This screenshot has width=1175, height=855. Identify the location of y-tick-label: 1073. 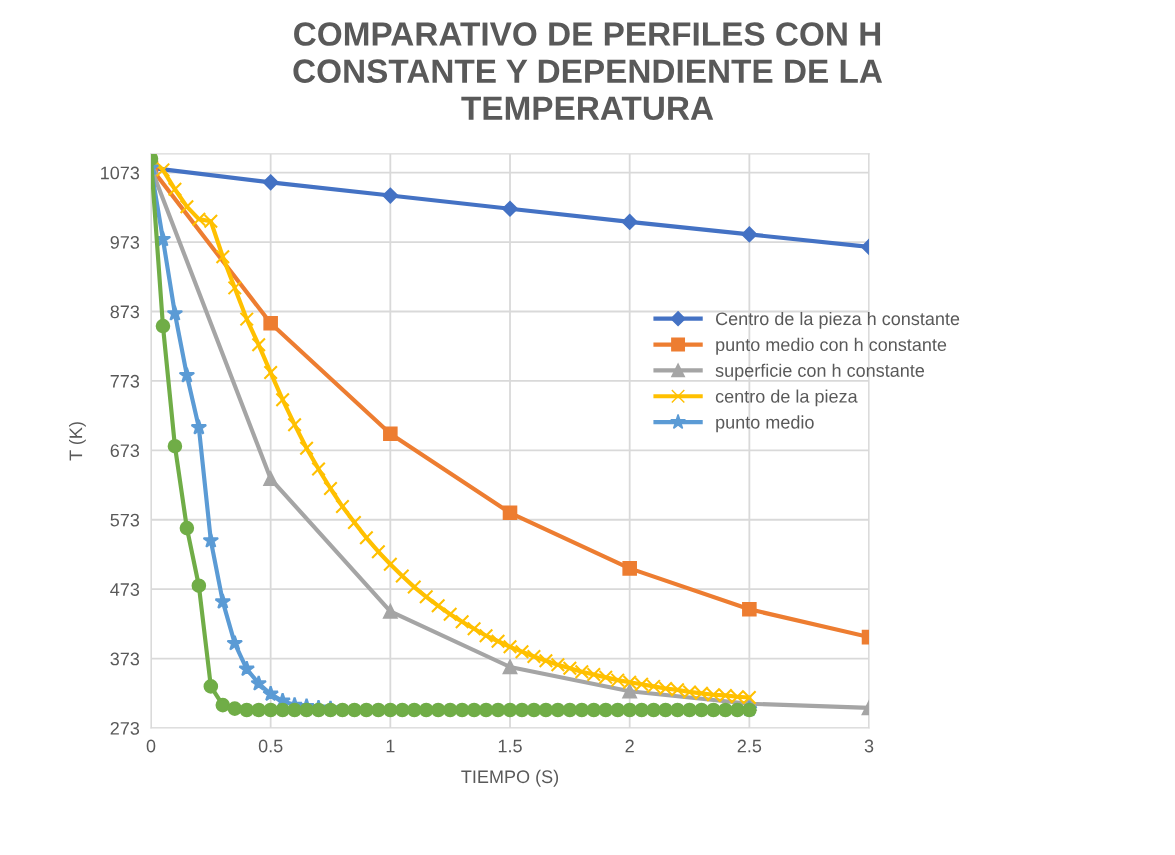
(120, 173).